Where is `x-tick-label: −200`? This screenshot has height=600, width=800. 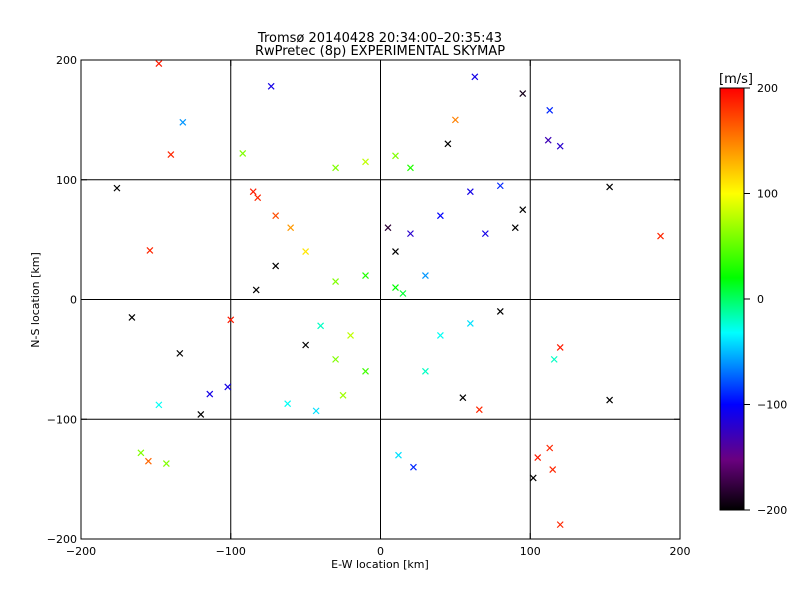 x-tick-label: −200 is located at coordinates (81, 551).